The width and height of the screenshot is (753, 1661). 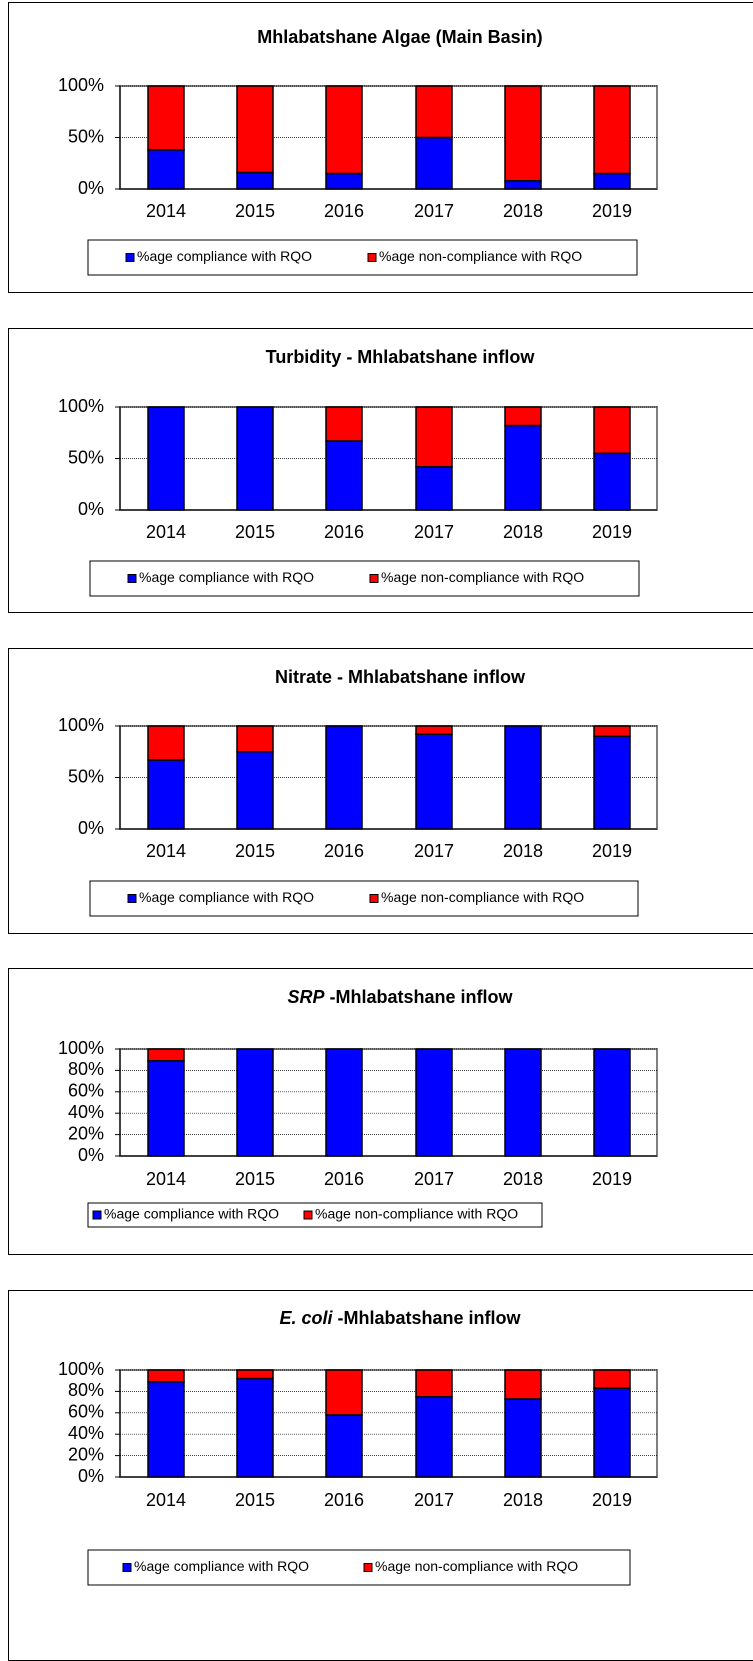 I want to click on chart-title: SRP -Mhlabatshane inflow, so click(x=400, y=997).